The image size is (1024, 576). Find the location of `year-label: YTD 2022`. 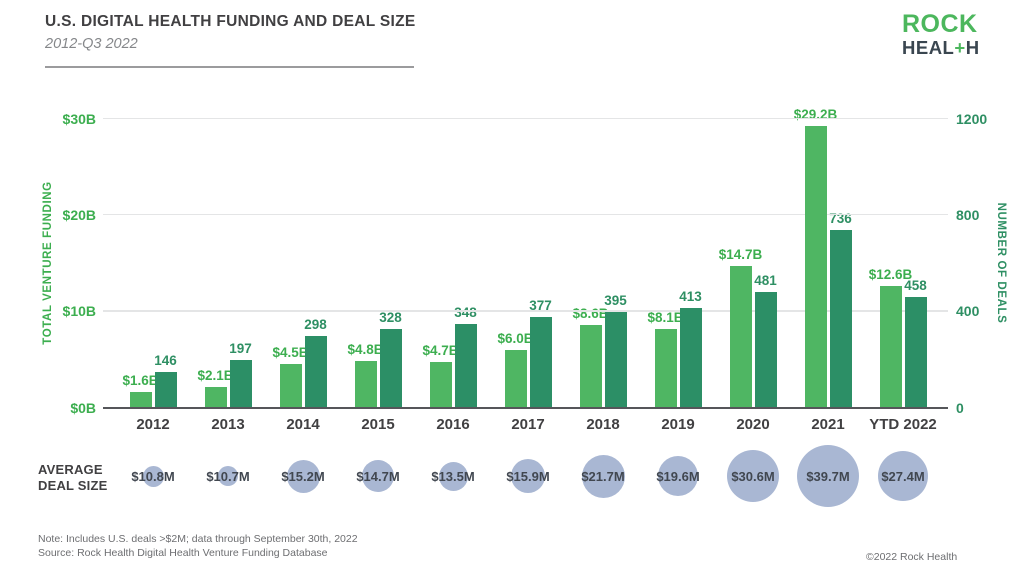

year-label: YTD 2022 is located at coordinates (903, 424).